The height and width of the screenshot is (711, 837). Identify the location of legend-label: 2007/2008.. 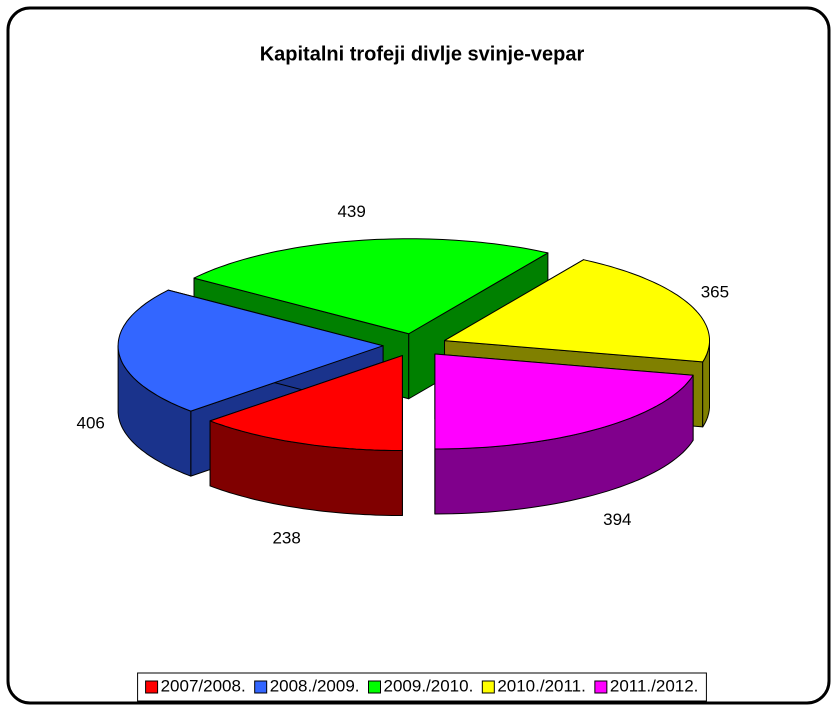
(203, 685).